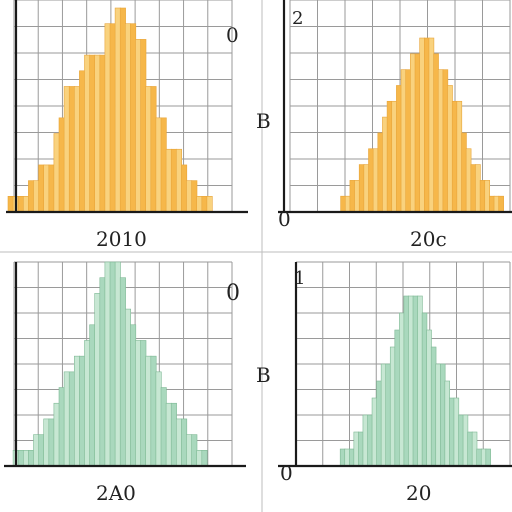 Image resolution: width=512 pixels, height=512 pixels. I want to click on side-label: 0, so click(232, 35).